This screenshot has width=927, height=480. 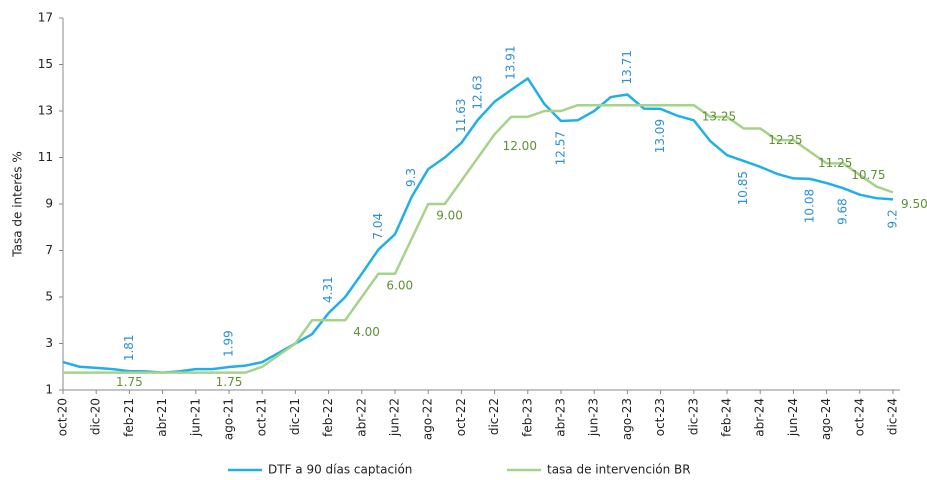 I want to click on x-tick-label: ago-23, so click(x=627, y=419).